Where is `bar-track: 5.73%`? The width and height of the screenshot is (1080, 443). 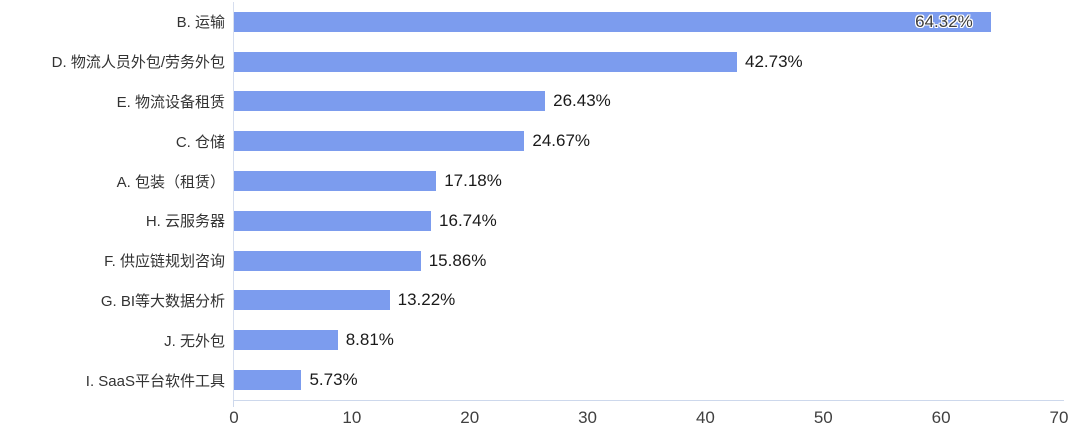 bar-track: 5.73% is located at coordinates (645, 380).